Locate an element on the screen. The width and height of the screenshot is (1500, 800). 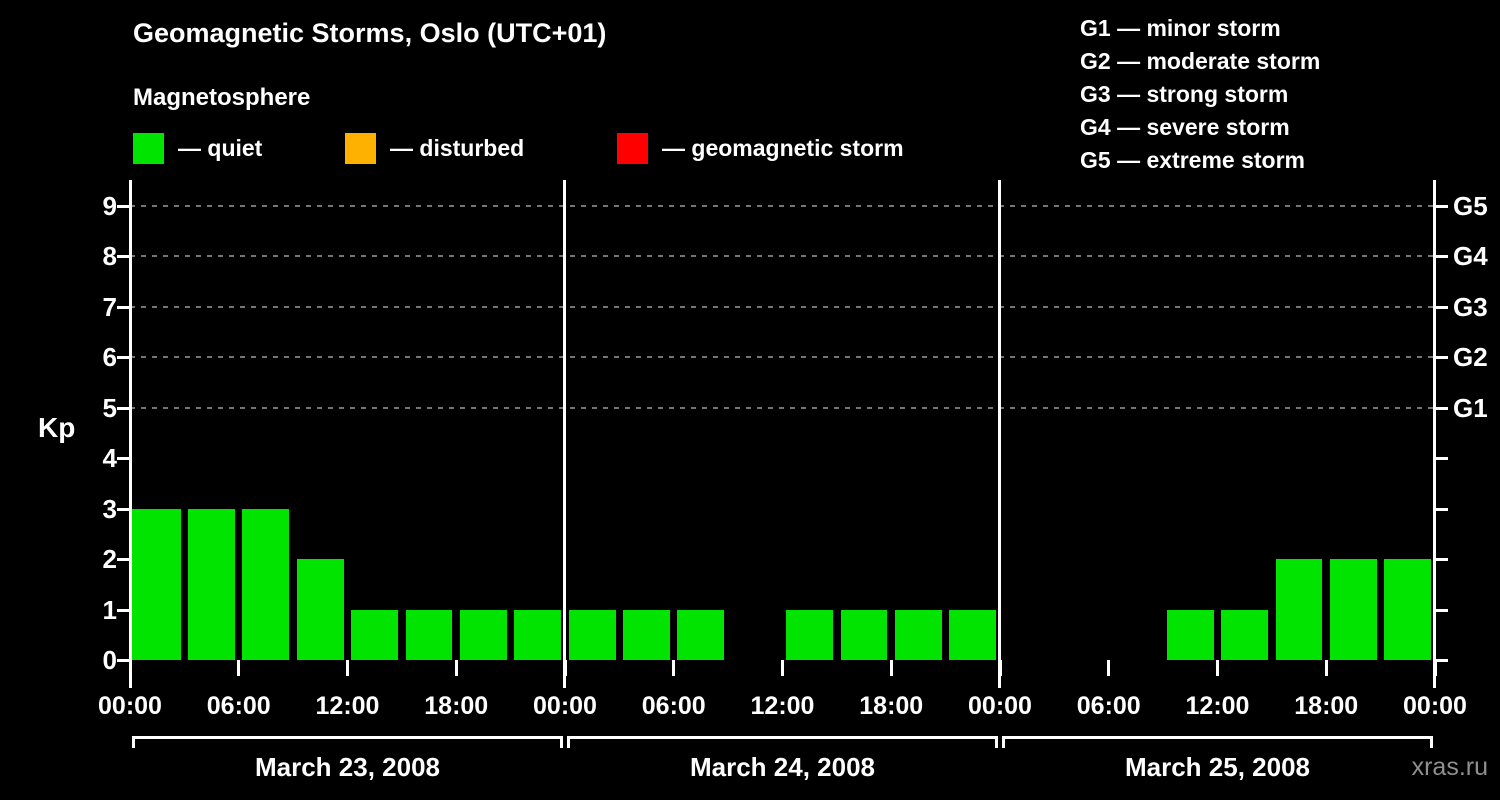
y-axis-tick-label: 8 is located at coordinates (109, 256).